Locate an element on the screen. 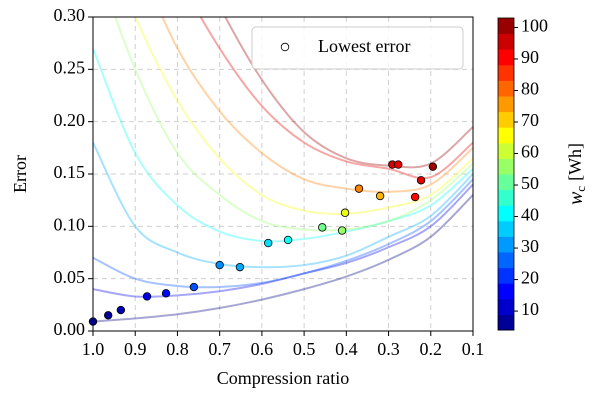  colorbar-label-subscript: c is located at coordinates (580, 189).